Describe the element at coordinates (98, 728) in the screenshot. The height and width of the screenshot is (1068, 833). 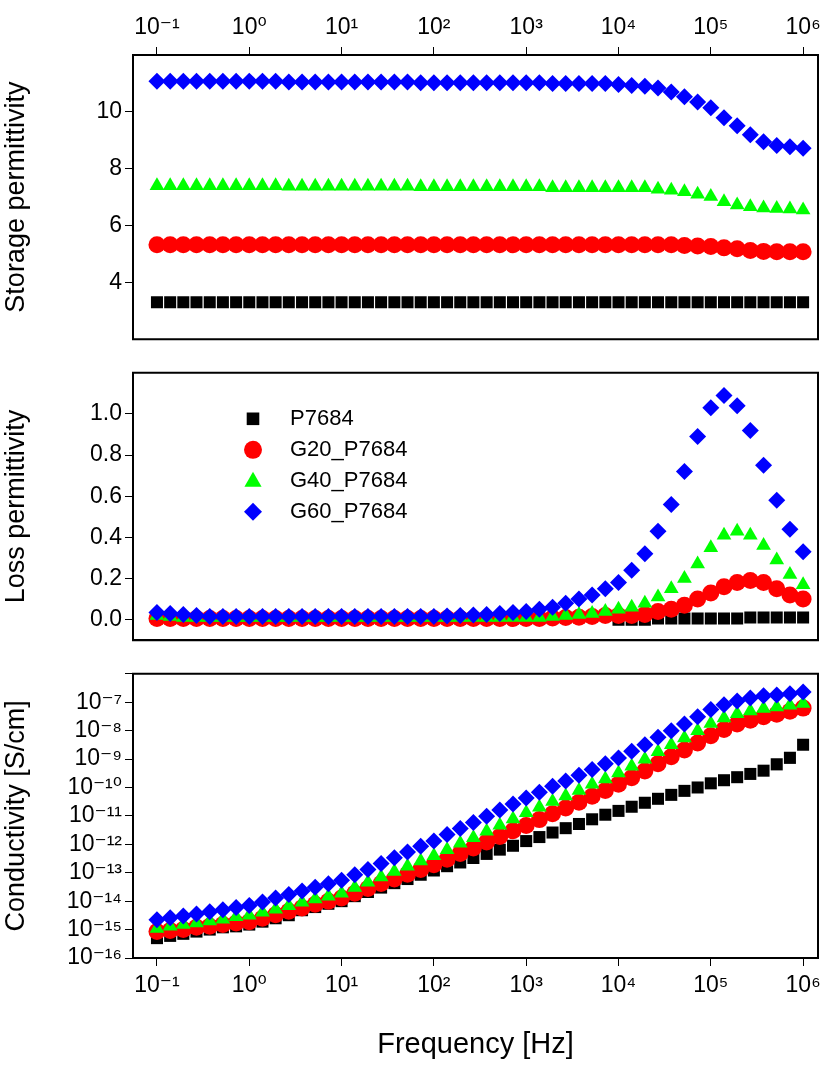
I see `y-tick-label: 10⁻⁸` at that location.